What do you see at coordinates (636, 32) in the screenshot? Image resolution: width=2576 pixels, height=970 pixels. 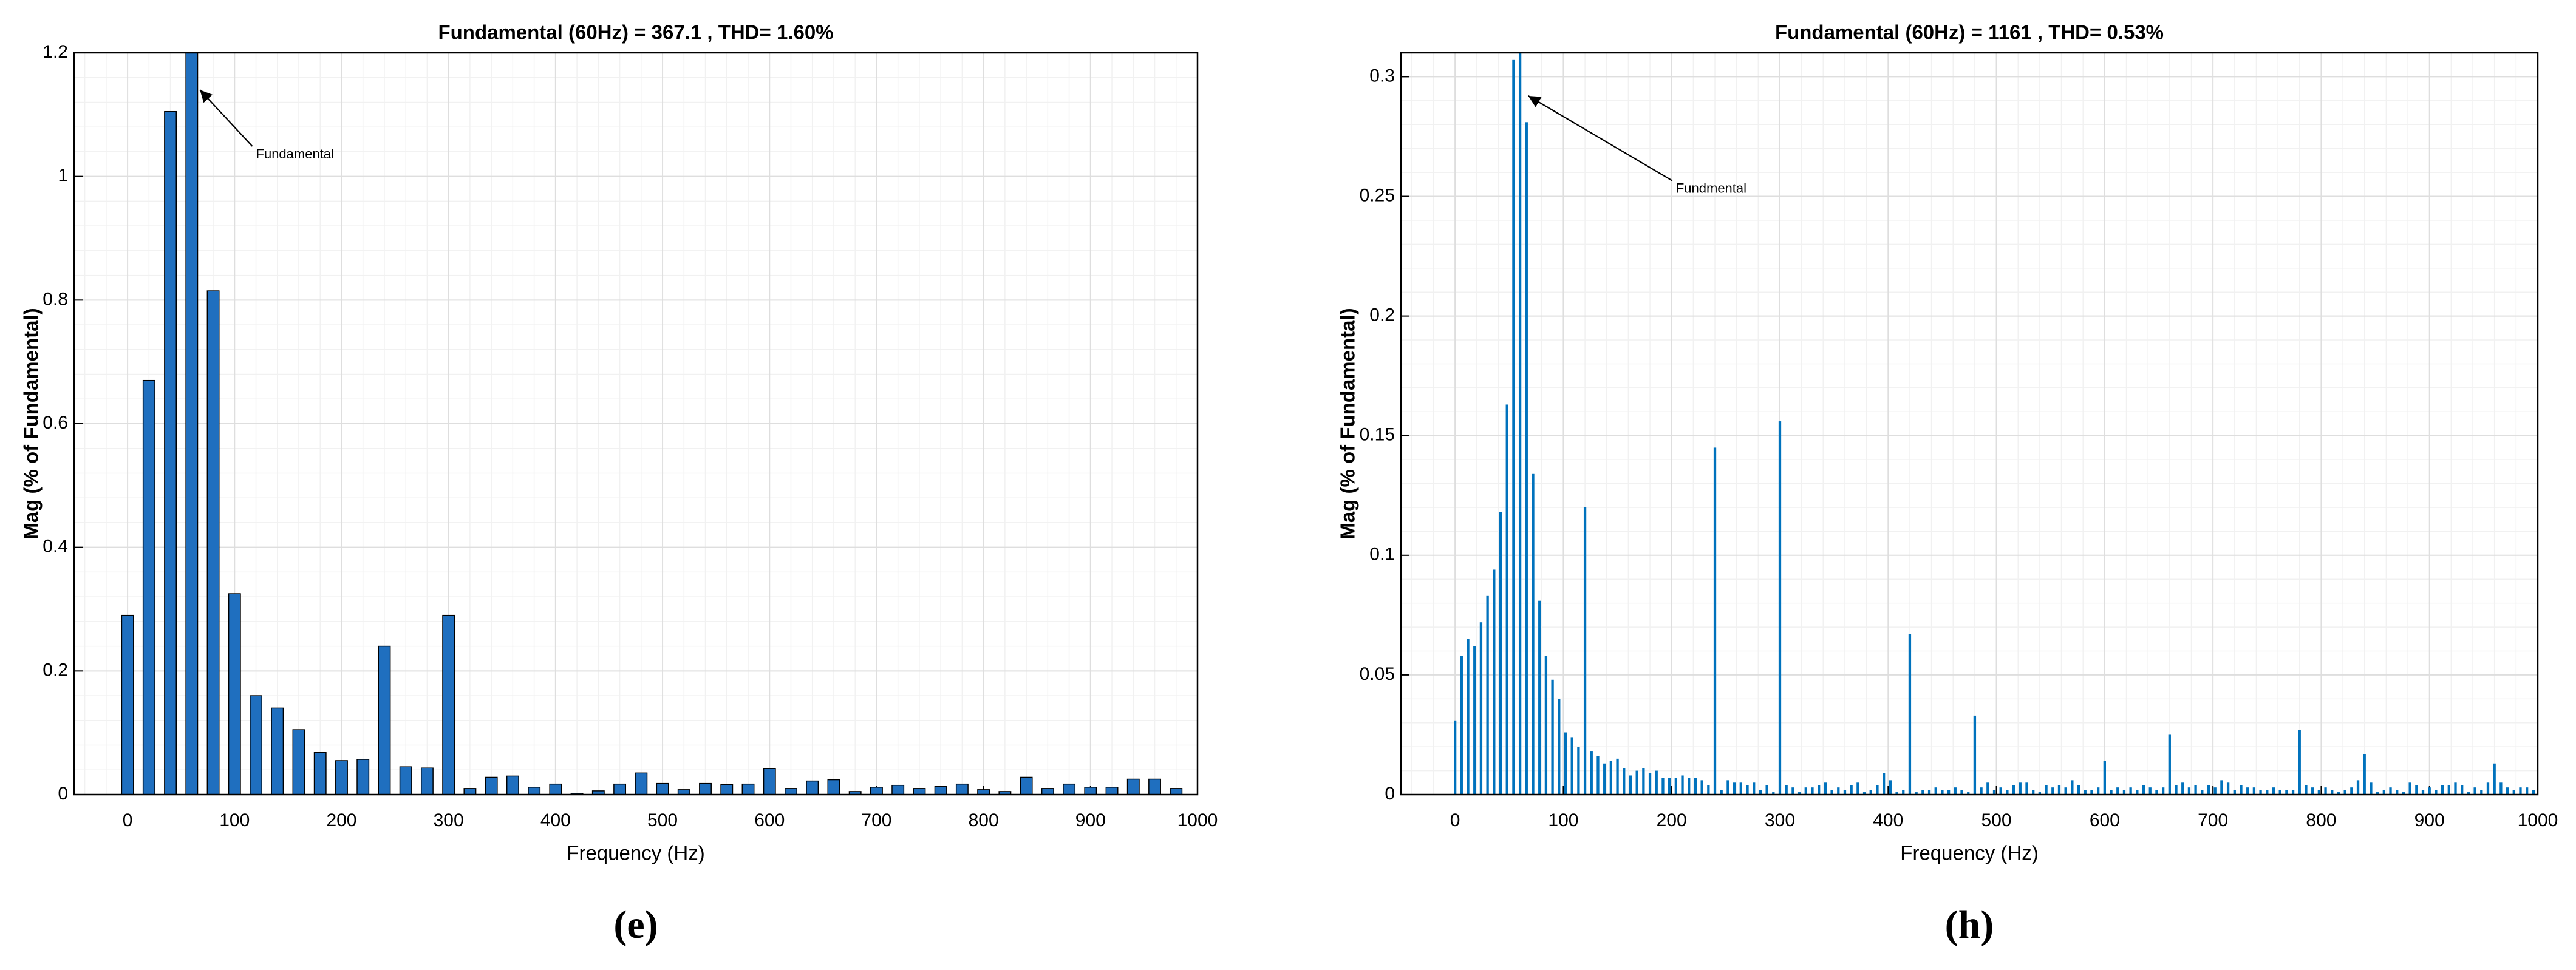 I see `chart-title: Fundamental (60Hz) = 367.1 , THD= 1.60%` at bounding box center [636, 32].